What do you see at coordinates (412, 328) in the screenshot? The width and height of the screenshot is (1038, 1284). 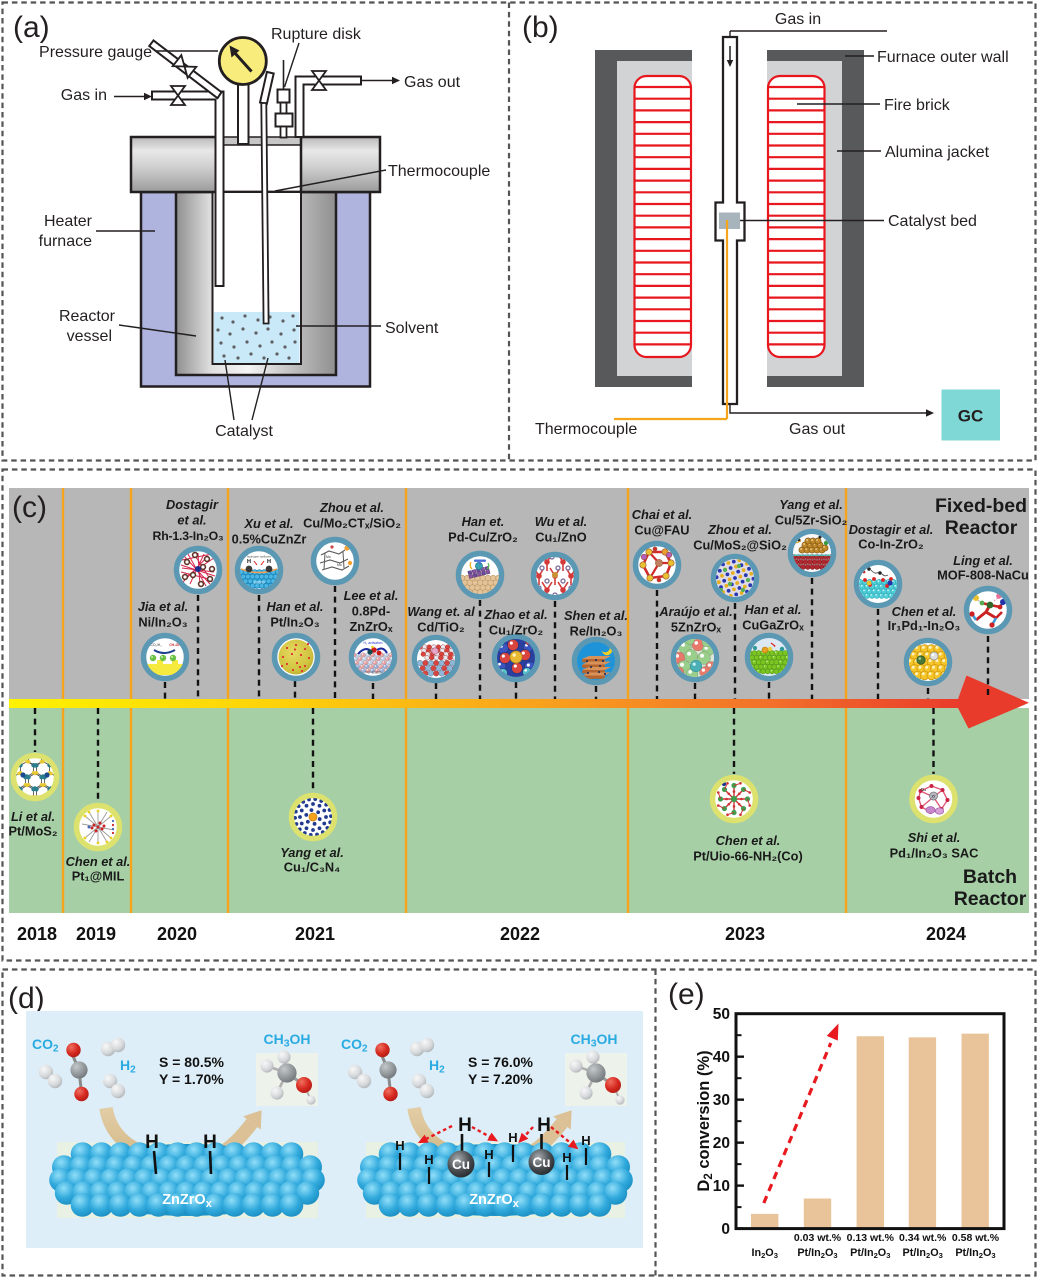 I see `svg-text: Solvent` at bounding box center [412, 328].